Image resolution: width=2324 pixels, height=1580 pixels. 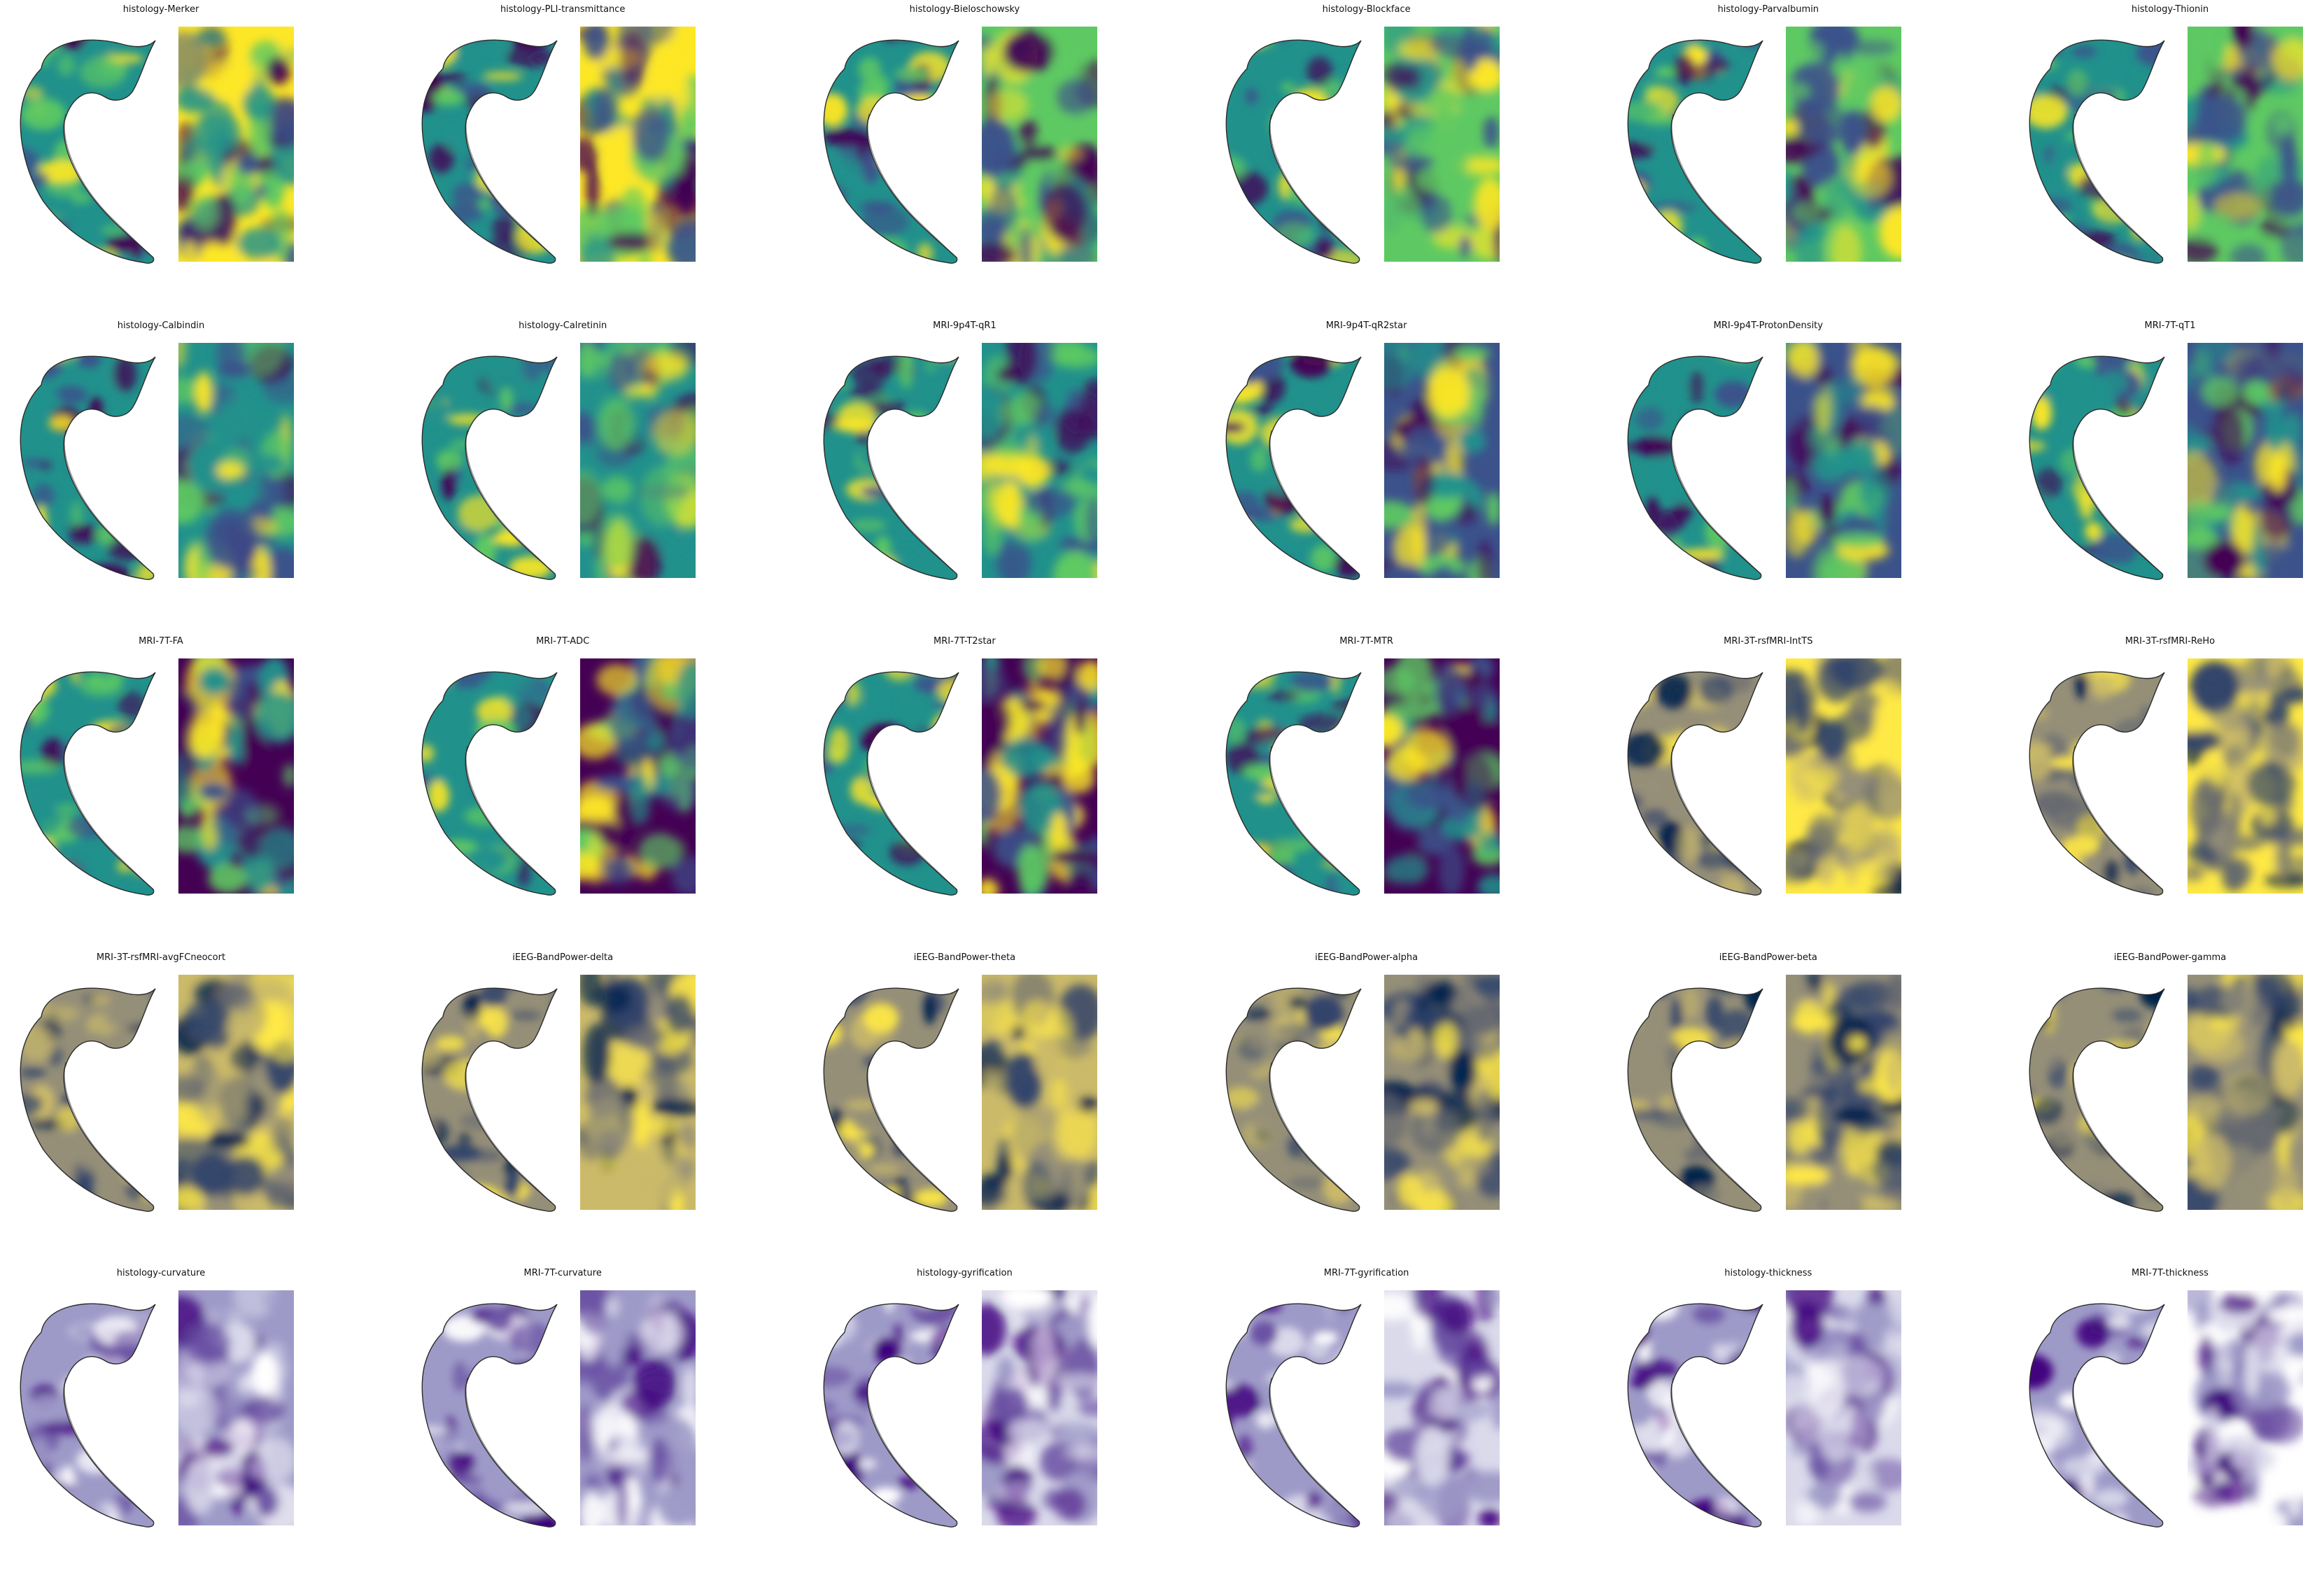 What do you see at coordinates (161, 642) in the screenshot?
I see `panel-title: MRI-7T-FA` at bounding box center [161, 642].